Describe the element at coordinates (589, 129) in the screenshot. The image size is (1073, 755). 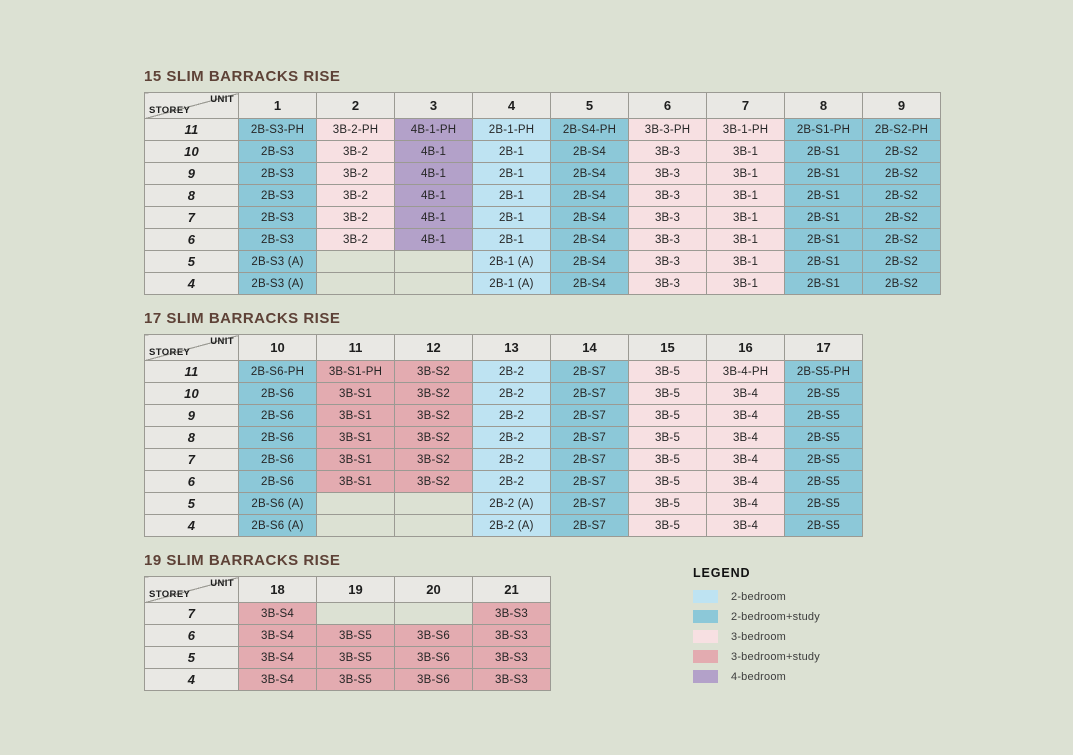
I see `unit-cell: 2B-S4-PH` at that location.